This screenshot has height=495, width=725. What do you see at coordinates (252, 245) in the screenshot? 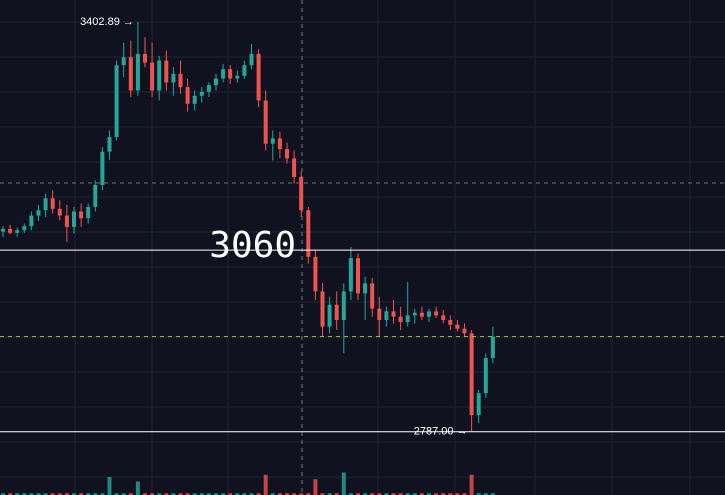
I see `price-line-label: 3060` at bounding box center [252, 245].